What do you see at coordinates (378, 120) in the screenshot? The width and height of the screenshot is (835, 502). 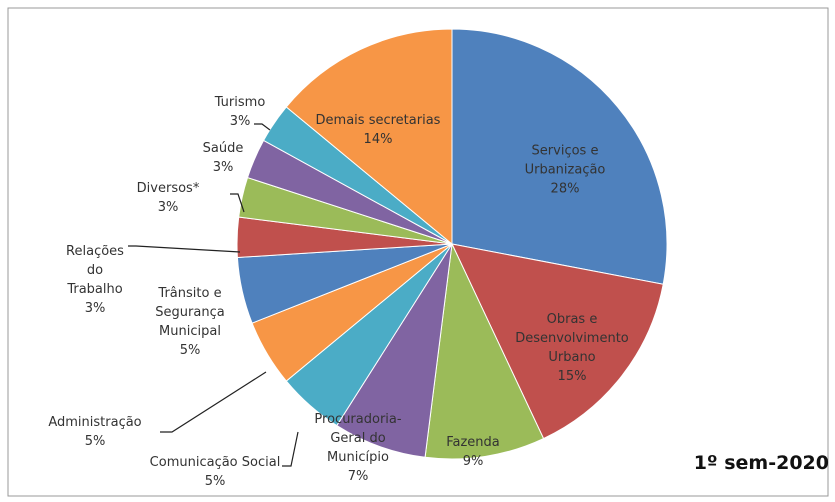 I see `category-label: Demais secretarias` at bounding box center [378, 120].